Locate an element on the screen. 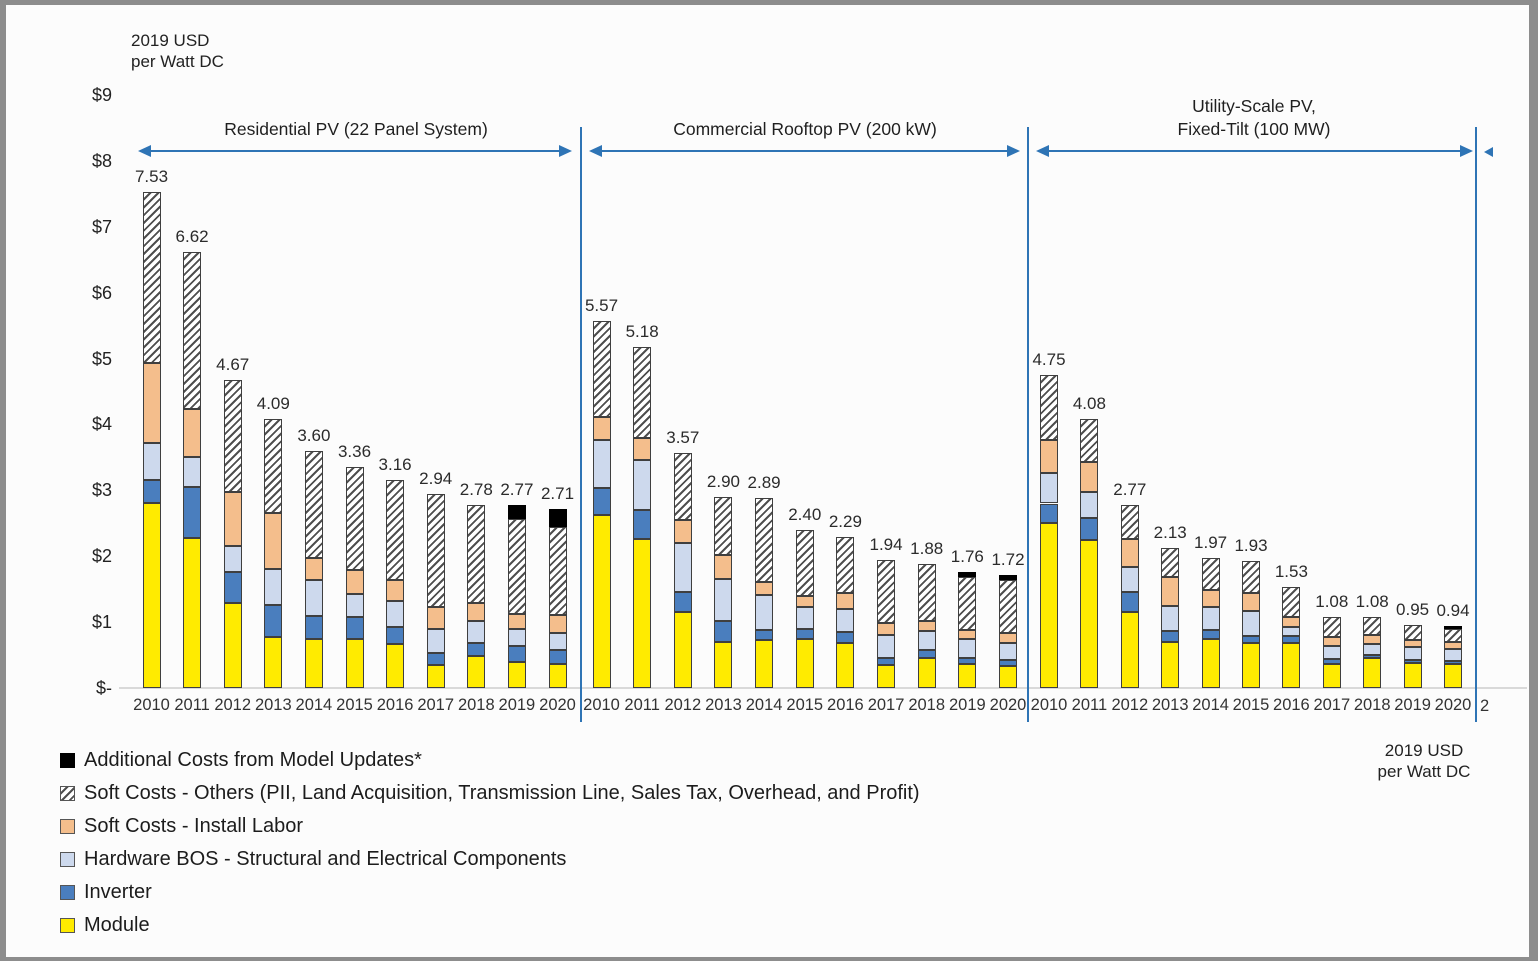 This screenshot has height=961, width=1538. segment-hardware_bos-residential-2016 is located at coordinates (395, 614).